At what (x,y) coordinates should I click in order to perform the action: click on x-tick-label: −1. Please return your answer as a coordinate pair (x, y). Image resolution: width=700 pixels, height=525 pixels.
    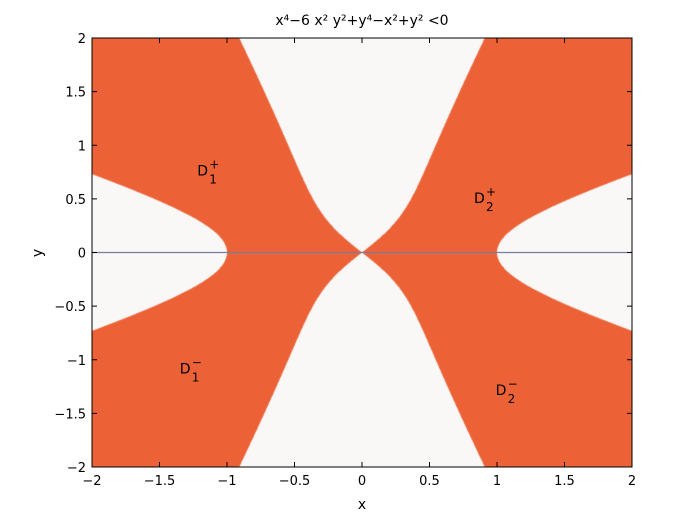
    Looking at the image, I should click on (226, 481).